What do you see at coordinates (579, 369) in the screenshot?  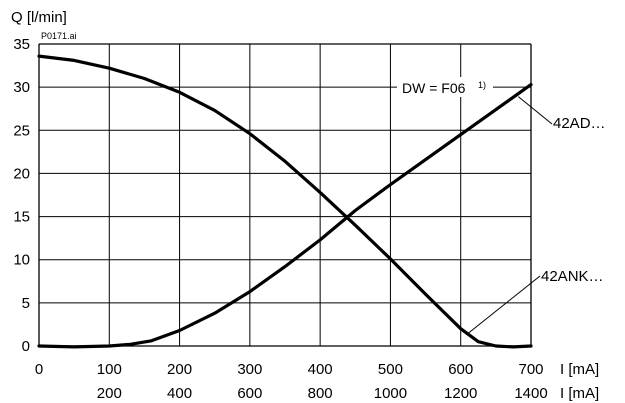 I see `x-axis-label: I [mA]` at bounding box center [579, 369].